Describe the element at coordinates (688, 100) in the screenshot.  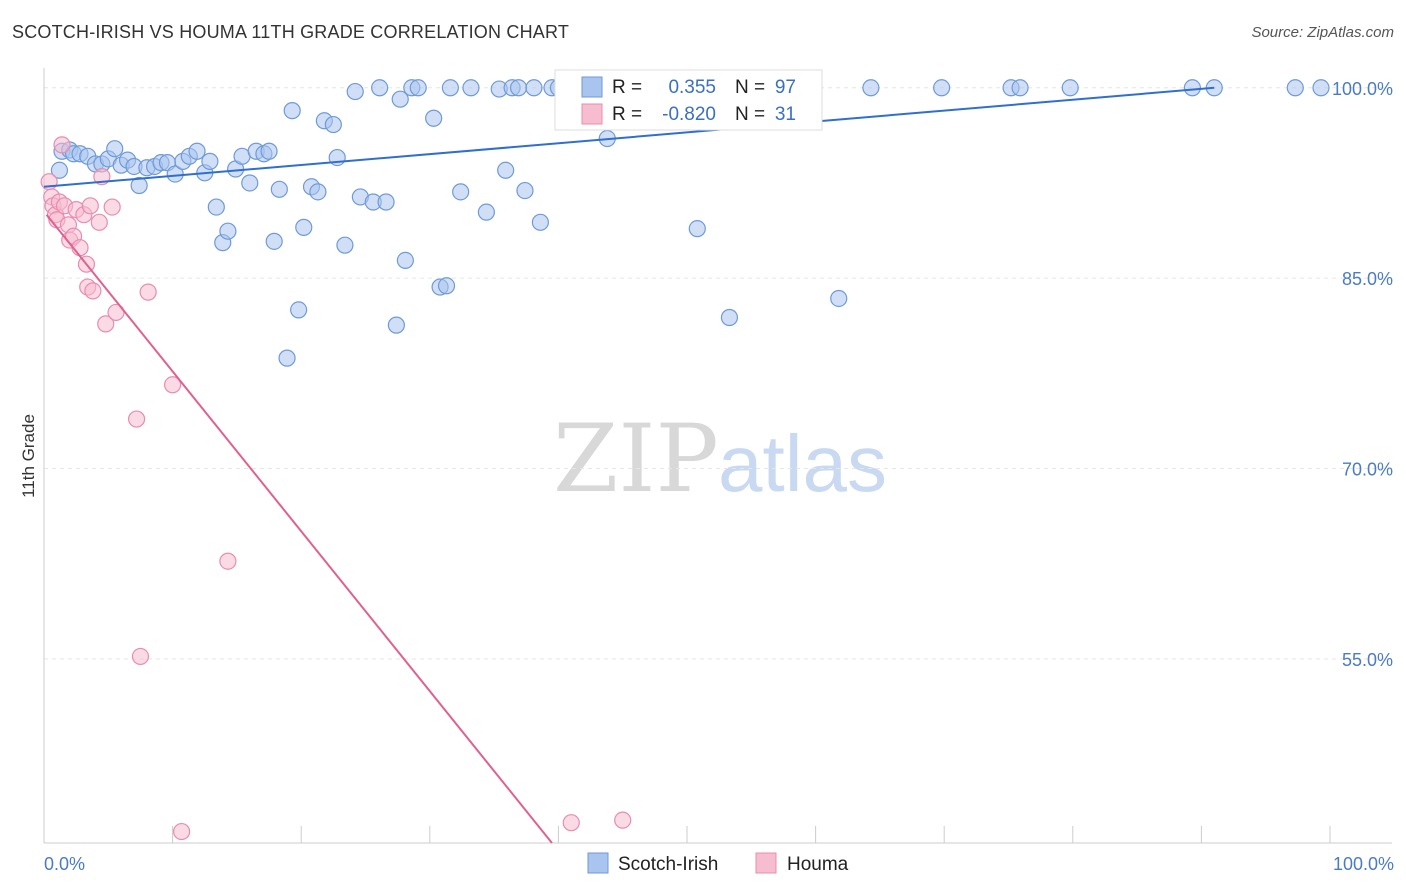
I see `stats-legend: R = 0.355 N = 97 R = -0.820 N = 31` at that location.